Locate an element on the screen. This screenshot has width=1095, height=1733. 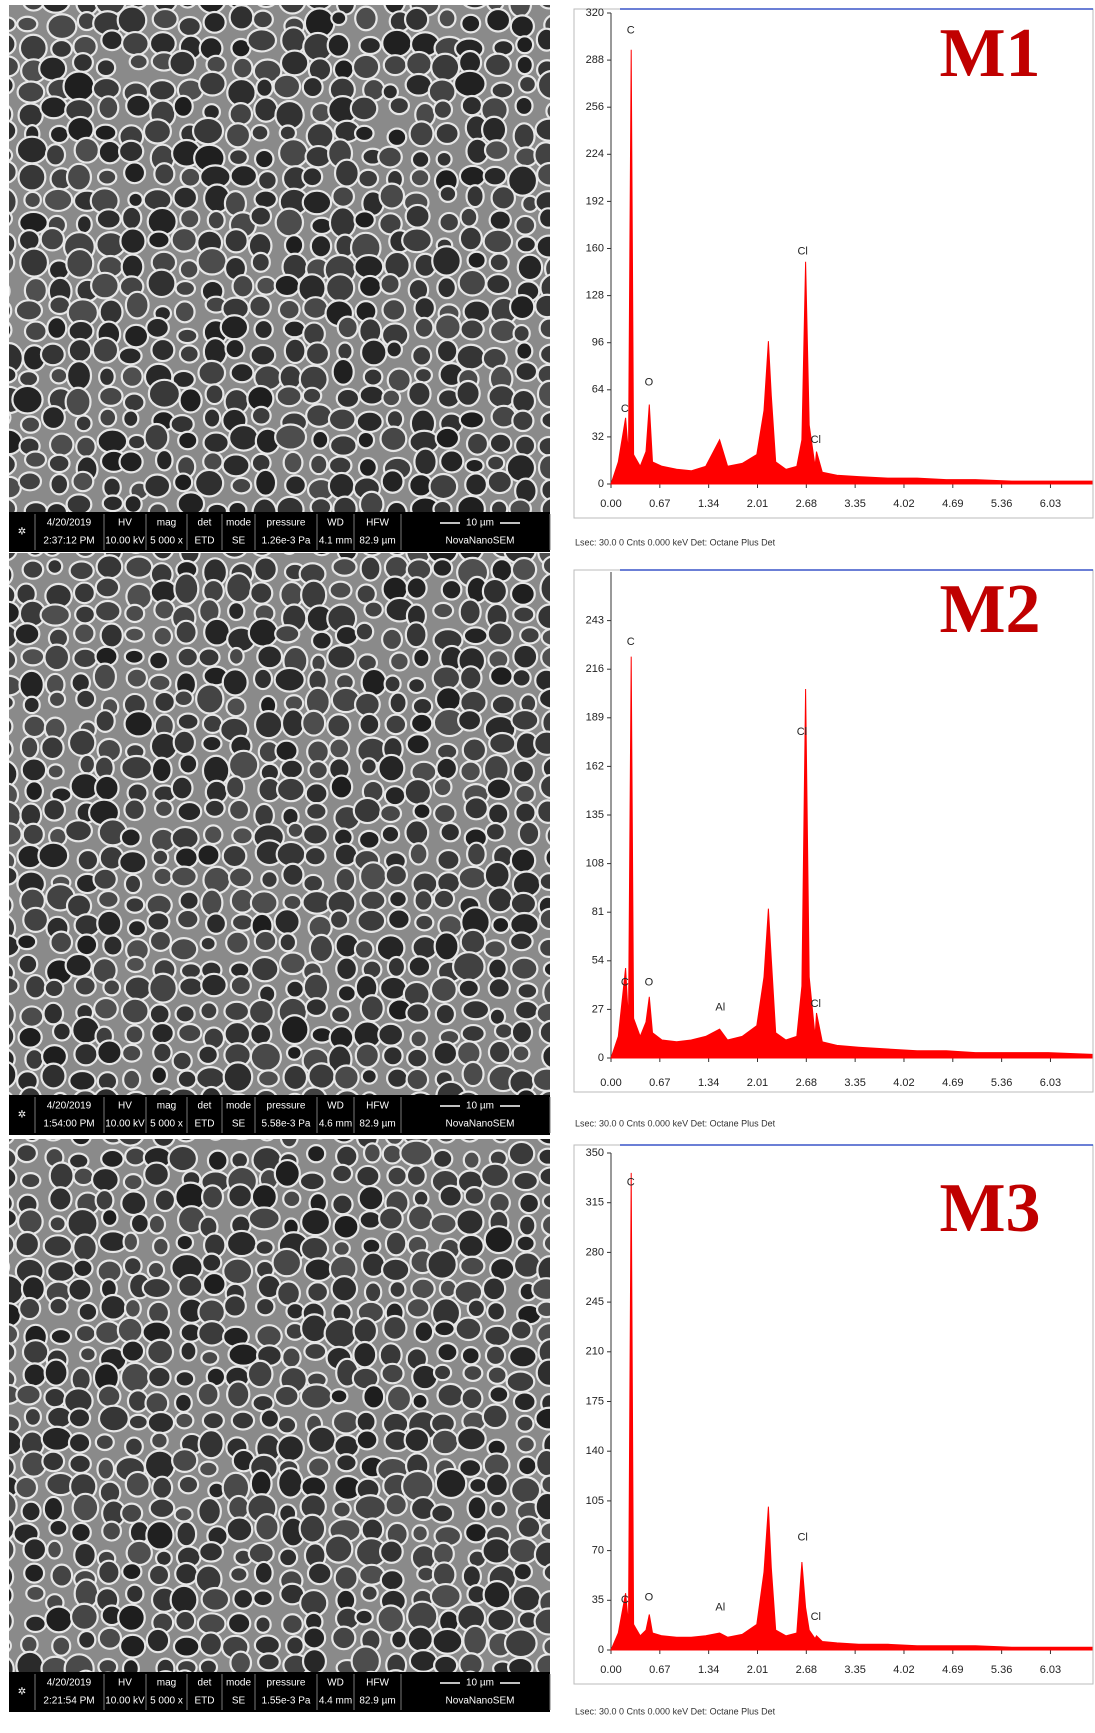
y-tick-label: 245 is located at coordinates (595, 1302).